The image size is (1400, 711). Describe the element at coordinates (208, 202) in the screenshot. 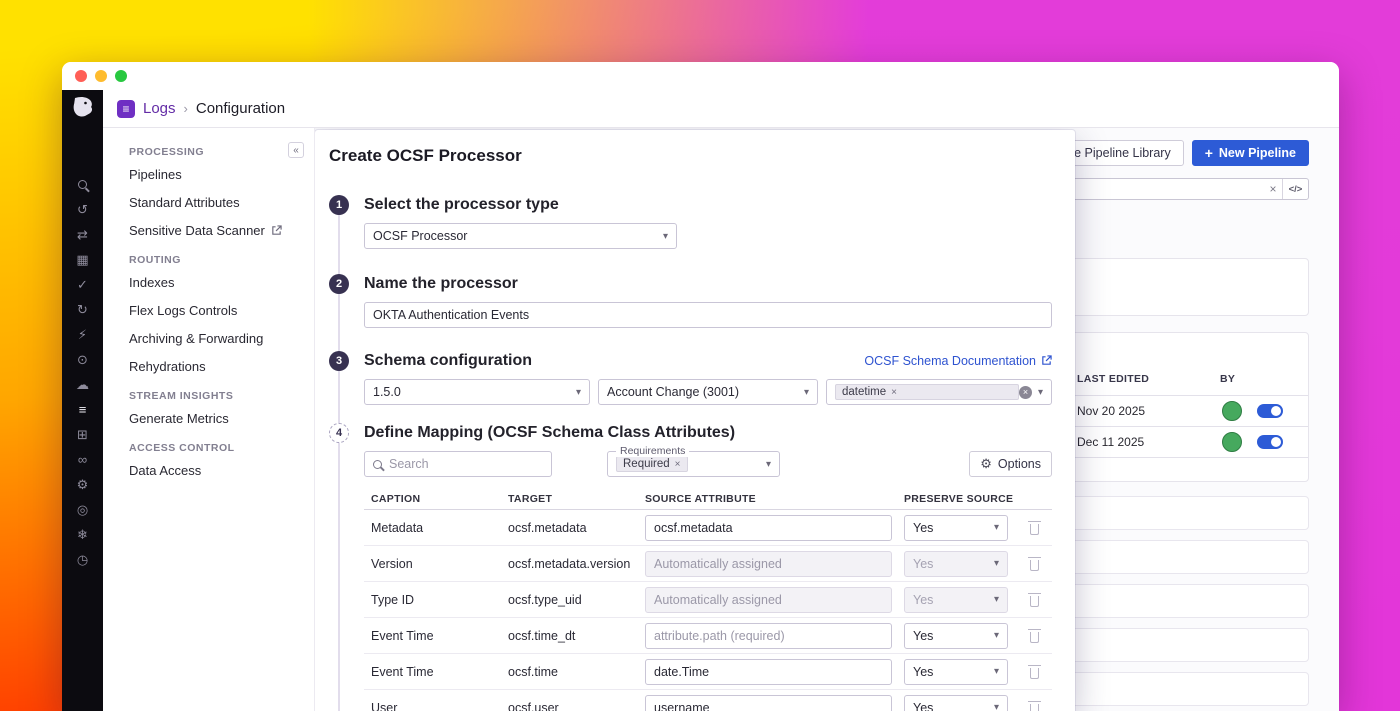

I see `sidebar-item-standard-attributes: Standard Attributes` at that location.